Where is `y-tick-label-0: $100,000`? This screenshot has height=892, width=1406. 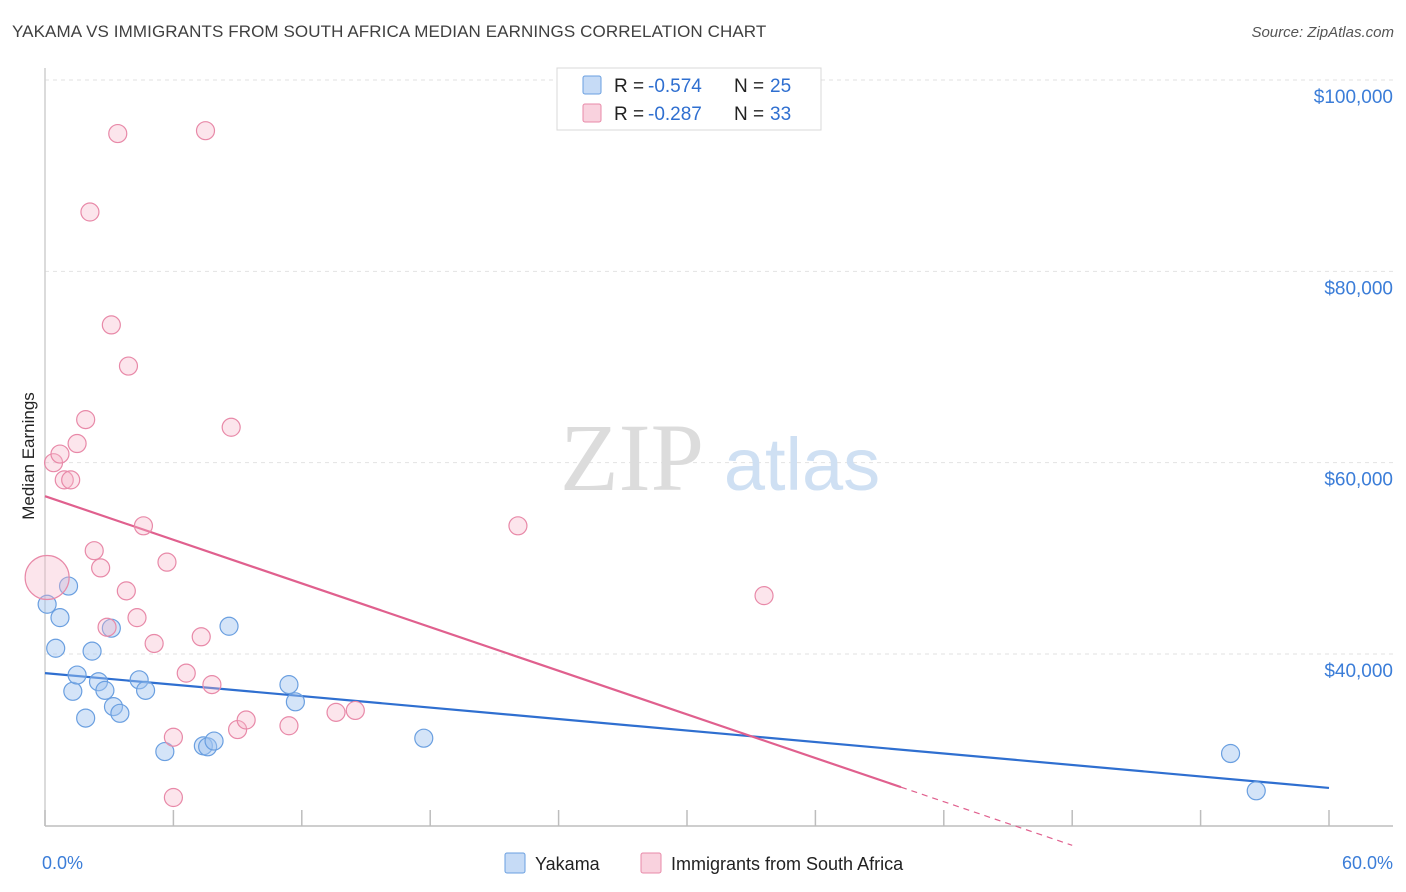
y-tick-label-0: $100,000 is located at coordinates (1353, 97).